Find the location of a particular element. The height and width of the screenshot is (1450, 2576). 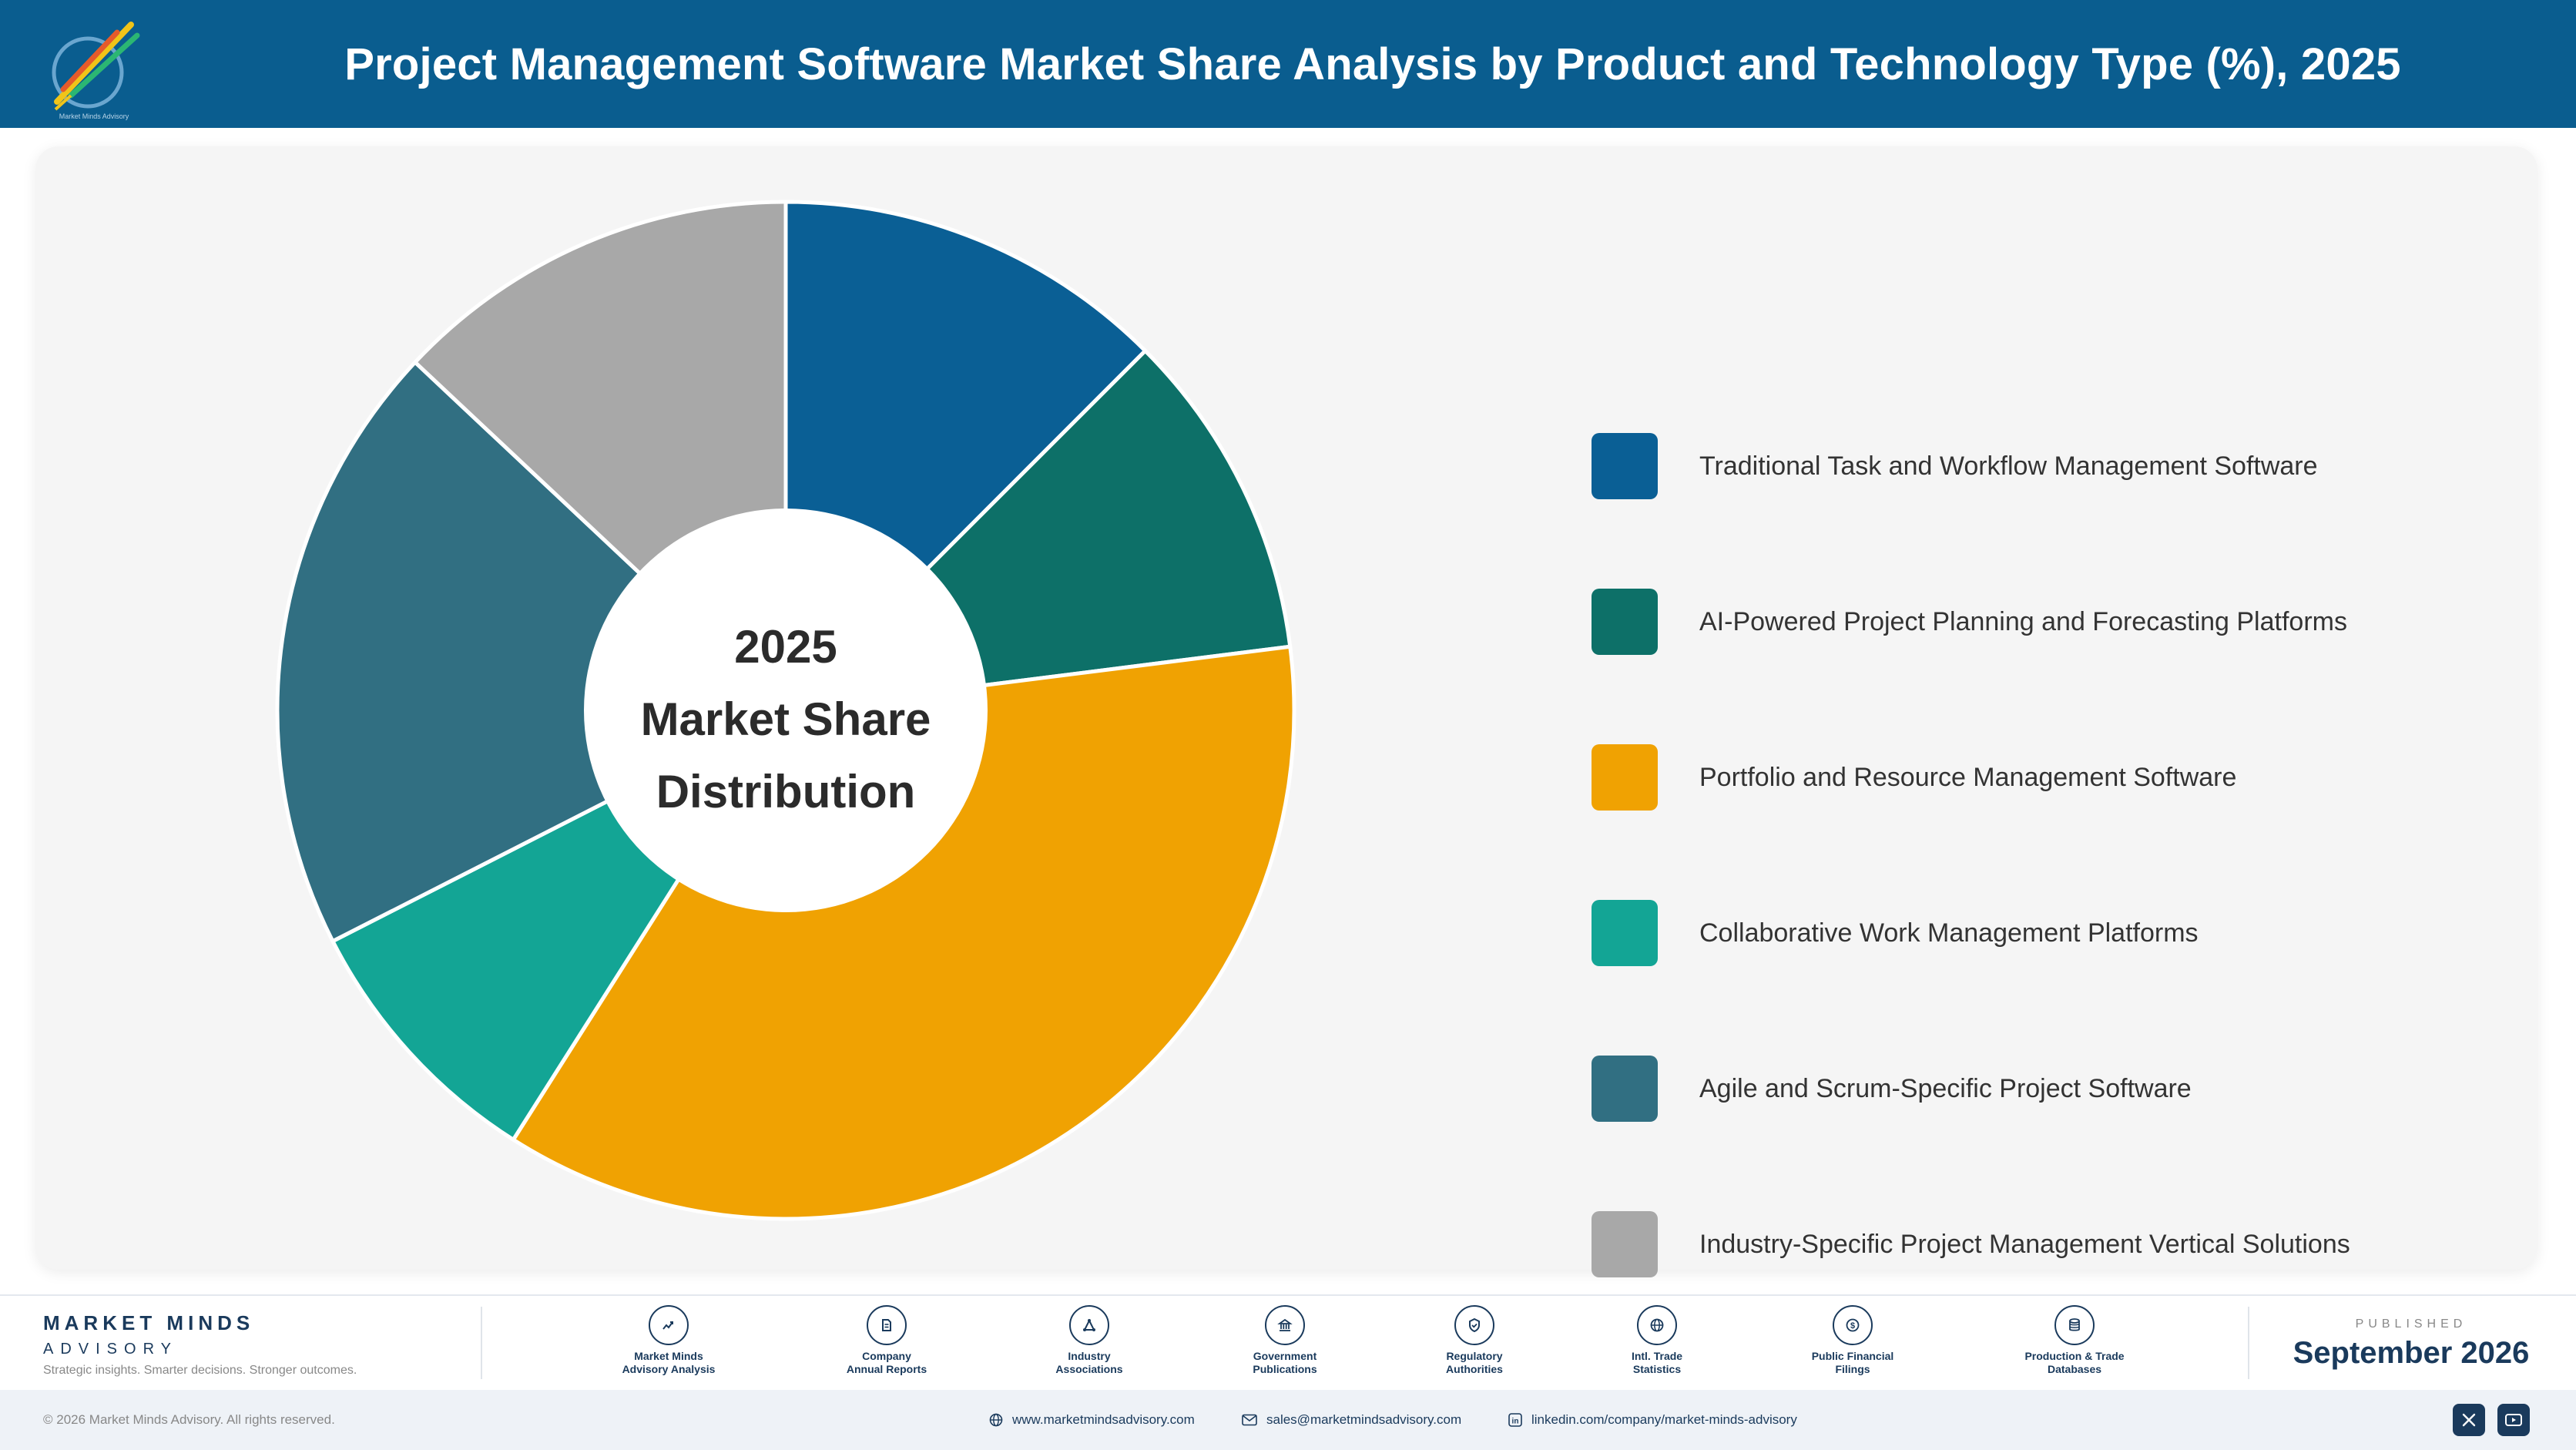

donut-center-text: Market Share is located at coordinates (786, 719).